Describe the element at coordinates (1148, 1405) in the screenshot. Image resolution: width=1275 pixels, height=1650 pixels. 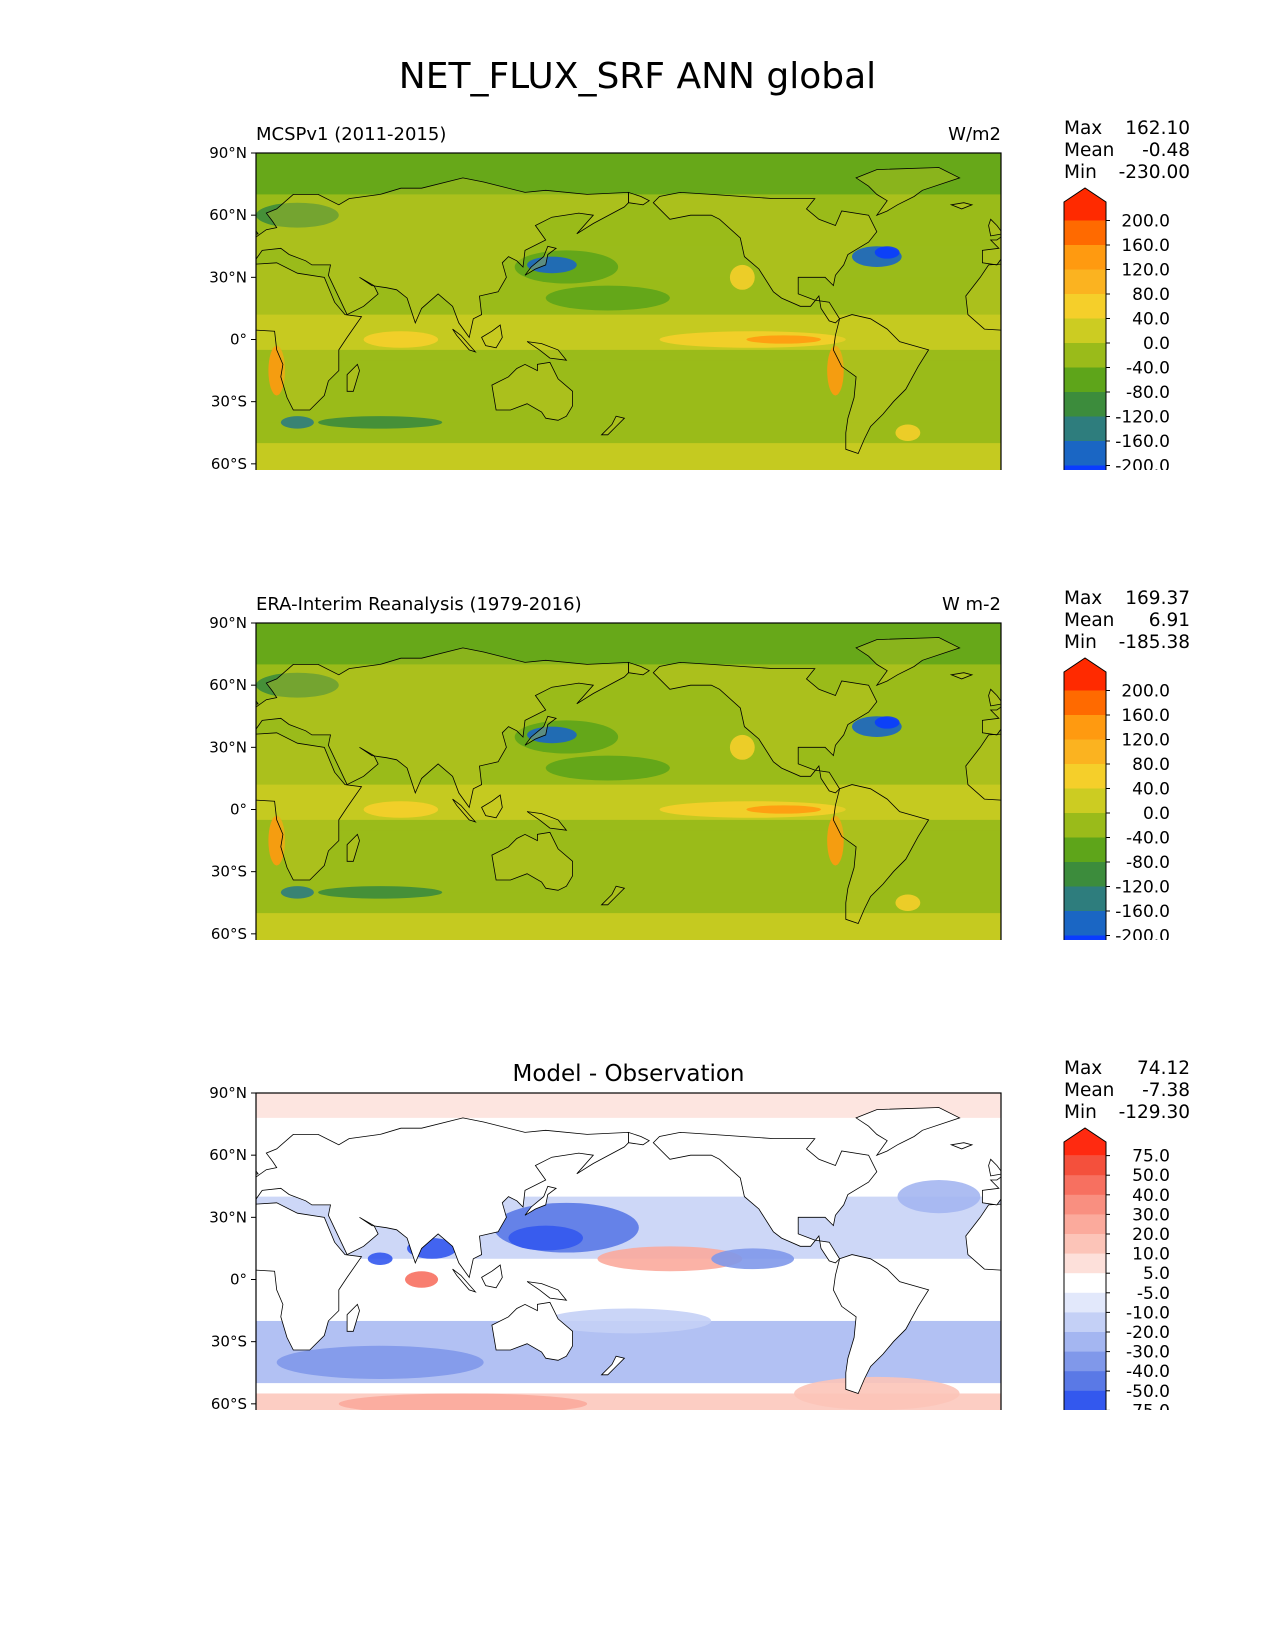
I see `colorbar-label: -75.0` at that location.